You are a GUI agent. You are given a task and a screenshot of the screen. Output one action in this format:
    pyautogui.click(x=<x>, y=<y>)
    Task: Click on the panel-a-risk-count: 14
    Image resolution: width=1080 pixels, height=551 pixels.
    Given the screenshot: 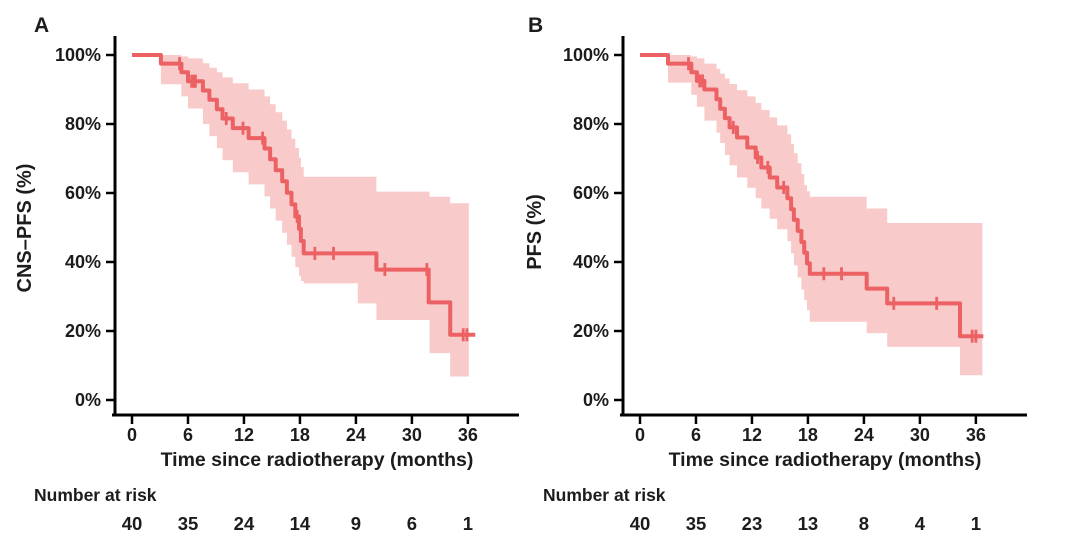 What is the action you would take?
    pyautogui.click(x=300, y=523)
    